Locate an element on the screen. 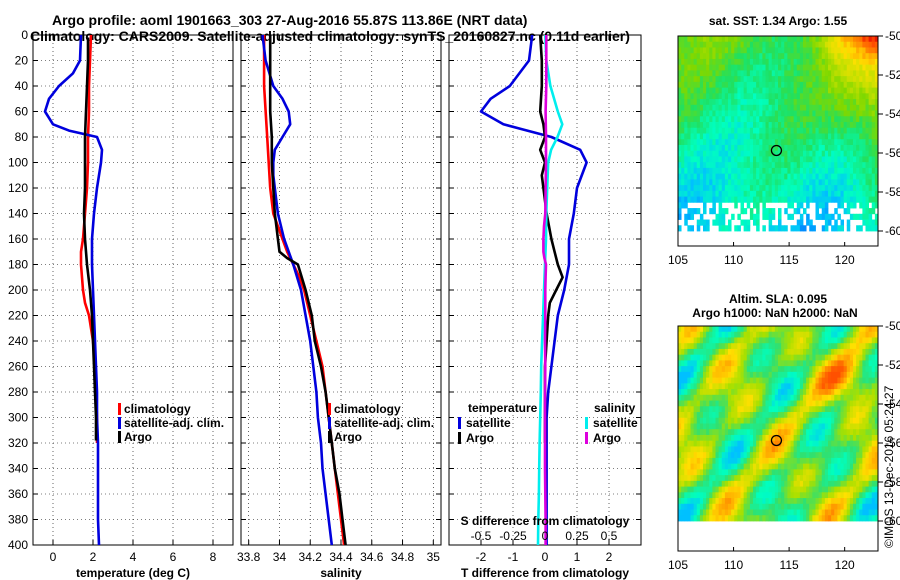 The height and width of the screenshot is (580, 900). map-y-tick-label: -54 is located at coordinates (892, 114).